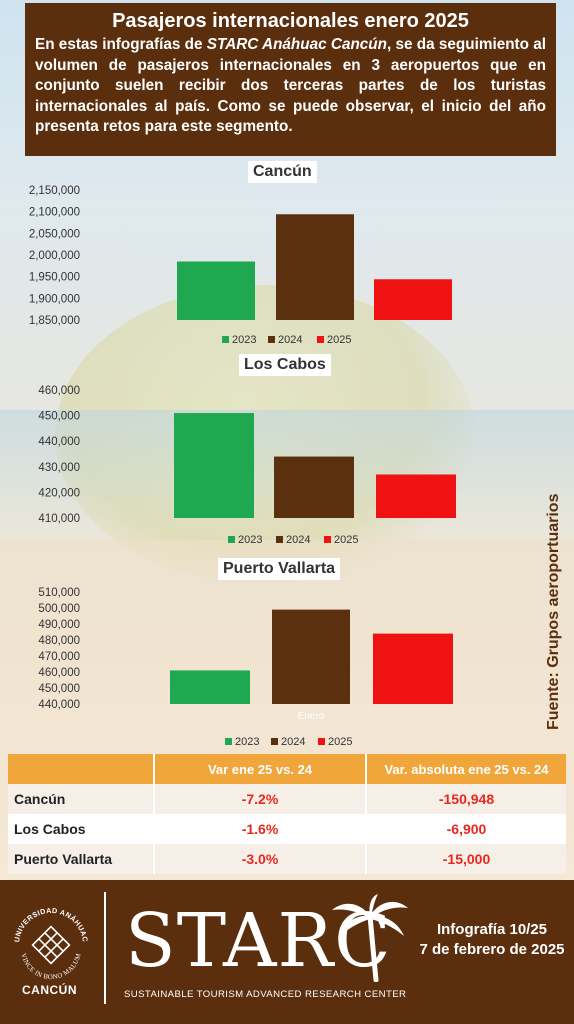 The image size is (574, 1024). Describe the element at coordinates (59, 609) in the screenshot. I see `y-tick-label: 500,000` at that location.